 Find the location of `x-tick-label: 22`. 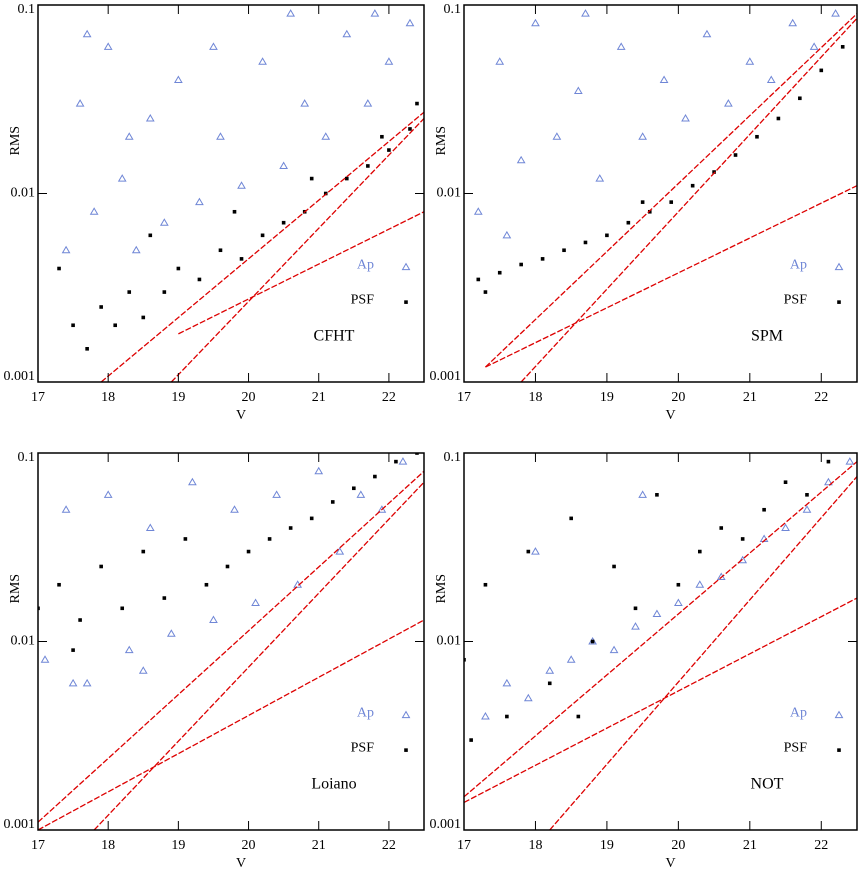

x-tick-label: 22 is located at coordinates (389, 845).